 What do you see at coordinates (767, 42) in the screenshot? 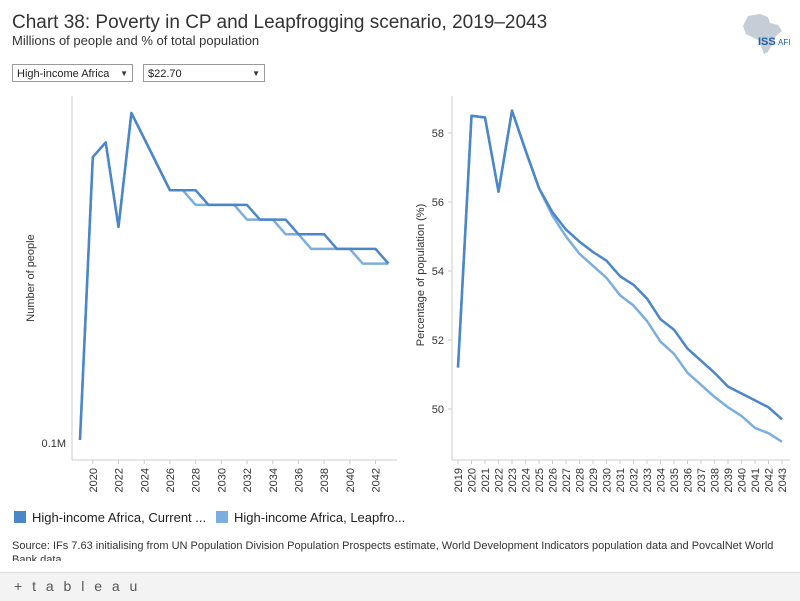
I see `logo-text: ISS` at bounding box center [767, 42].